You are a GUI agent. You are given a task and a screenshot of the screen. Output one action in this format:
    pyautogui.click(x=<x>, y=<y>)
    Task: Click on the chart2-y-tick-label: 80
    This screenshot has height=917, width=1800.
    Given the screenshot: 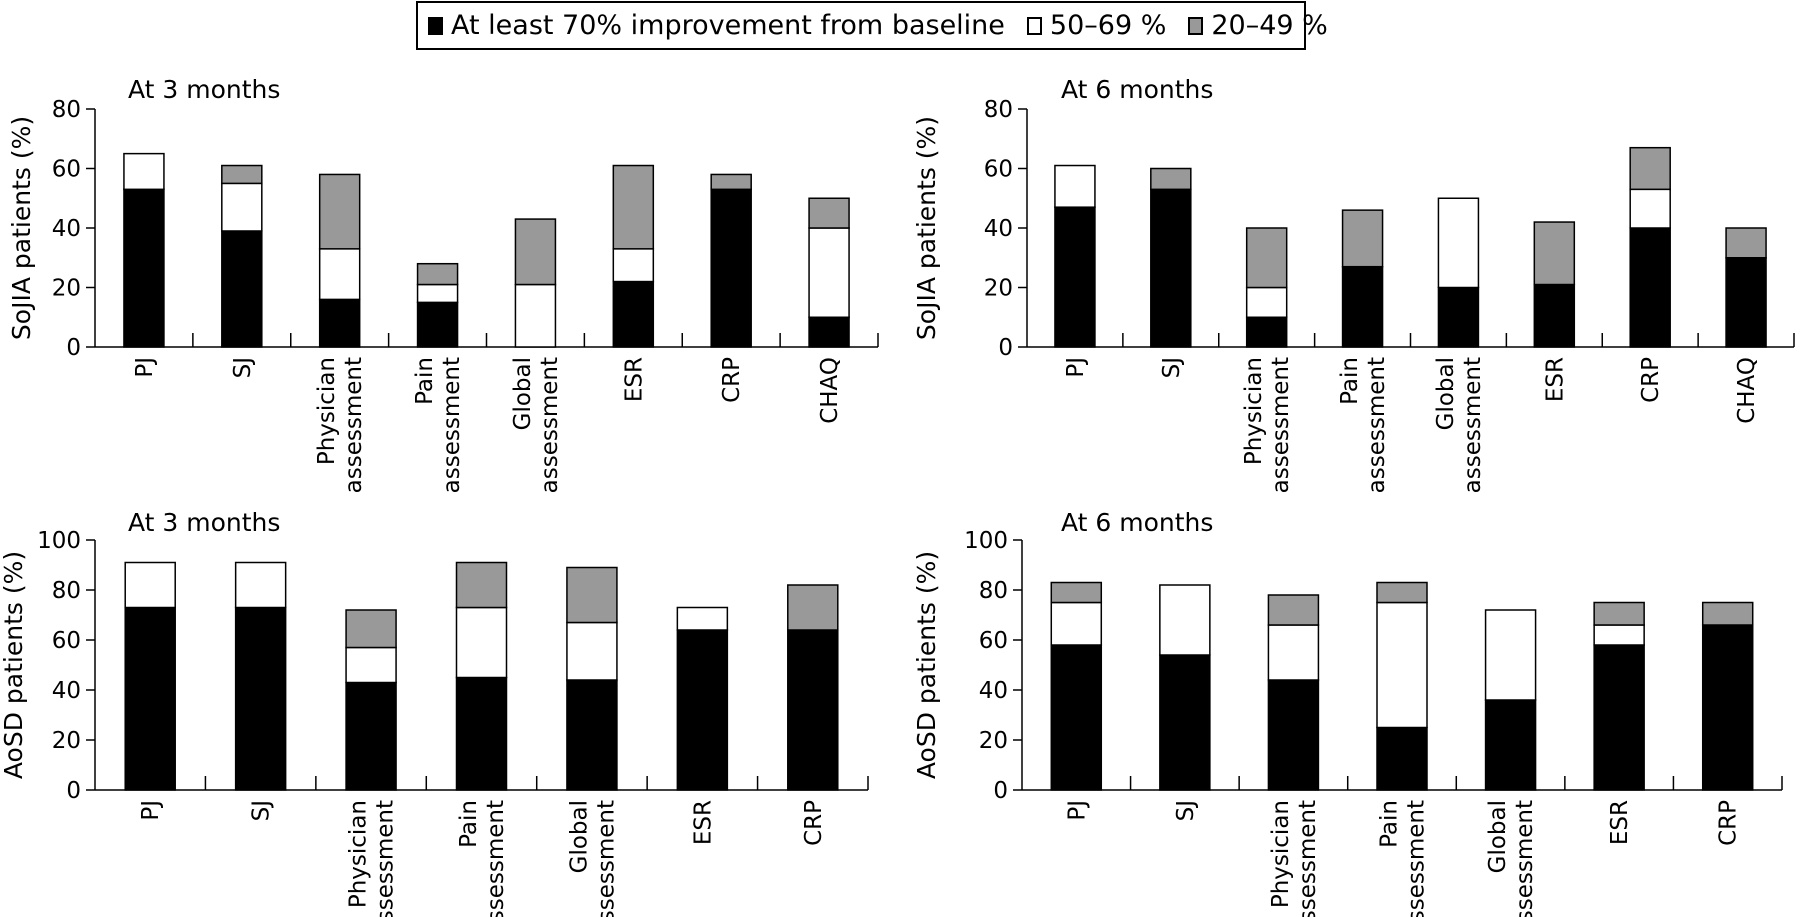 What is the action you would take?
    pyautogui.click(x=998, y=110)
    